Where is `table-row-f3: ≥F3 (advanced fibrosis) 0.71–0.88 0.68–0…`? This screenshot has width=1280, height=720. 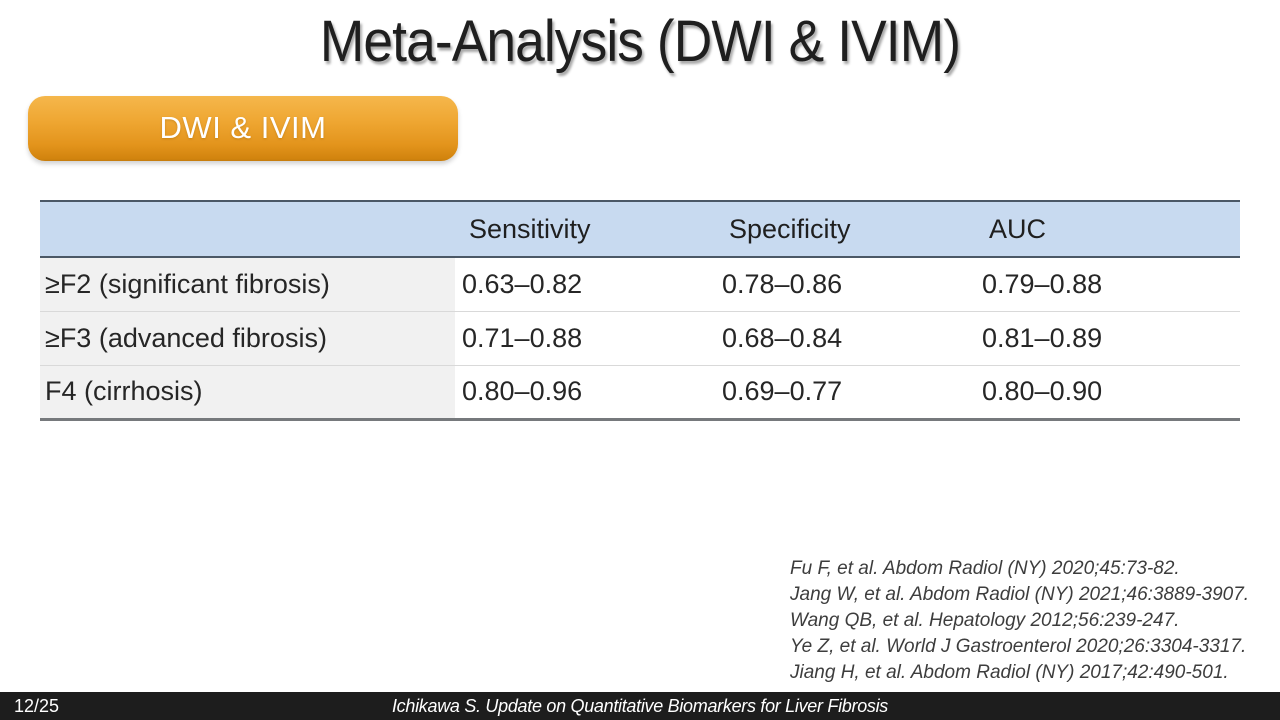 table-row-f3: ≥F3 (advanced fibrosis) 0.71–0.88 0.68–0… is located at coordinates (640, 338).